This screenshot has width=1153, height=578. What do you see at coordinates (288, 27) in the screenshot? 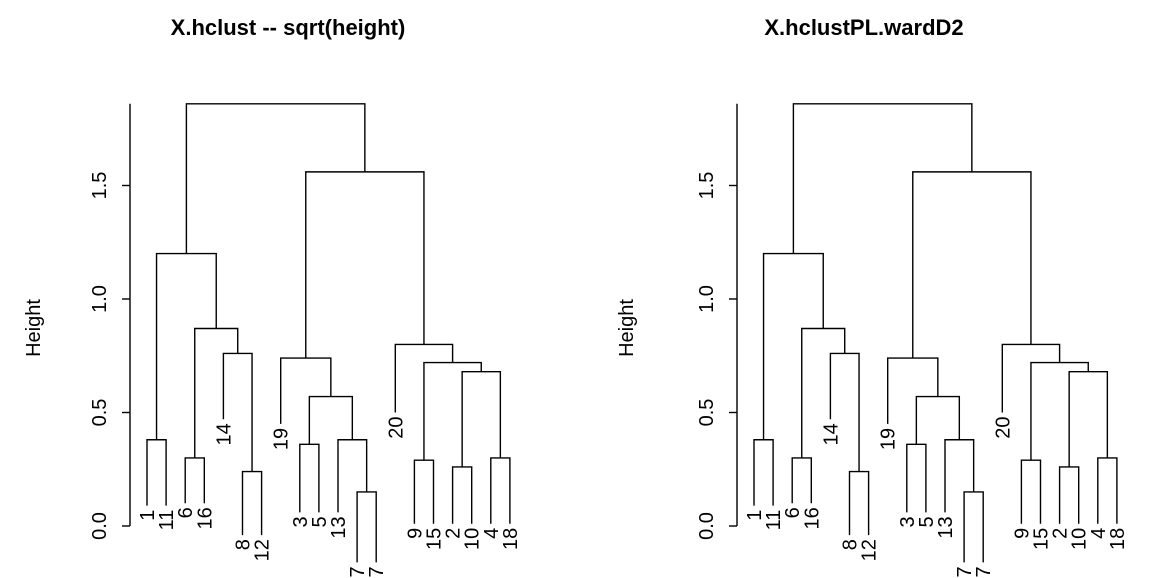
I see `chart-title: X.hclust -- sqrt(height)` at bounding box center [288, 27].